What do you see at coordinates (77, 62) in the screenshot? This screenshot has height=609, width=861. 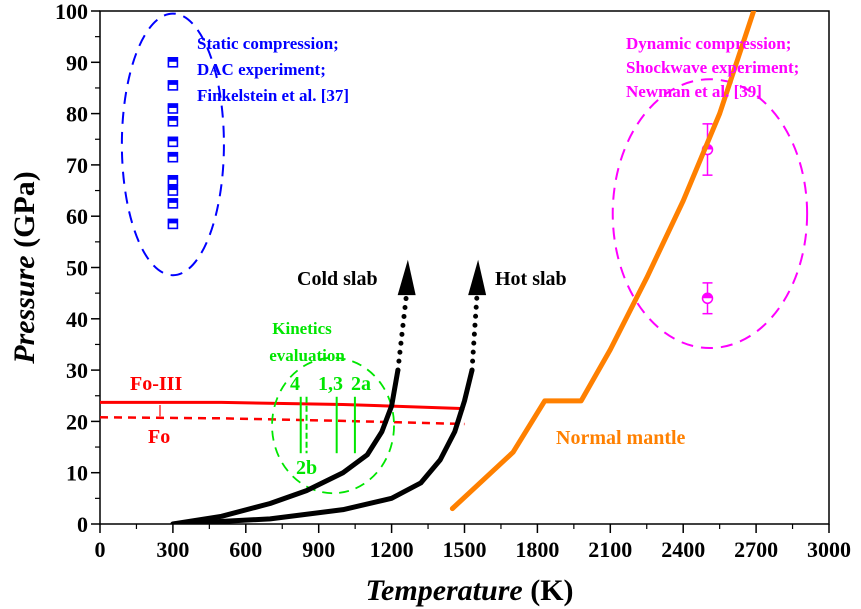 I see `y-tick-label: 90` at bounding box center [77, 62].